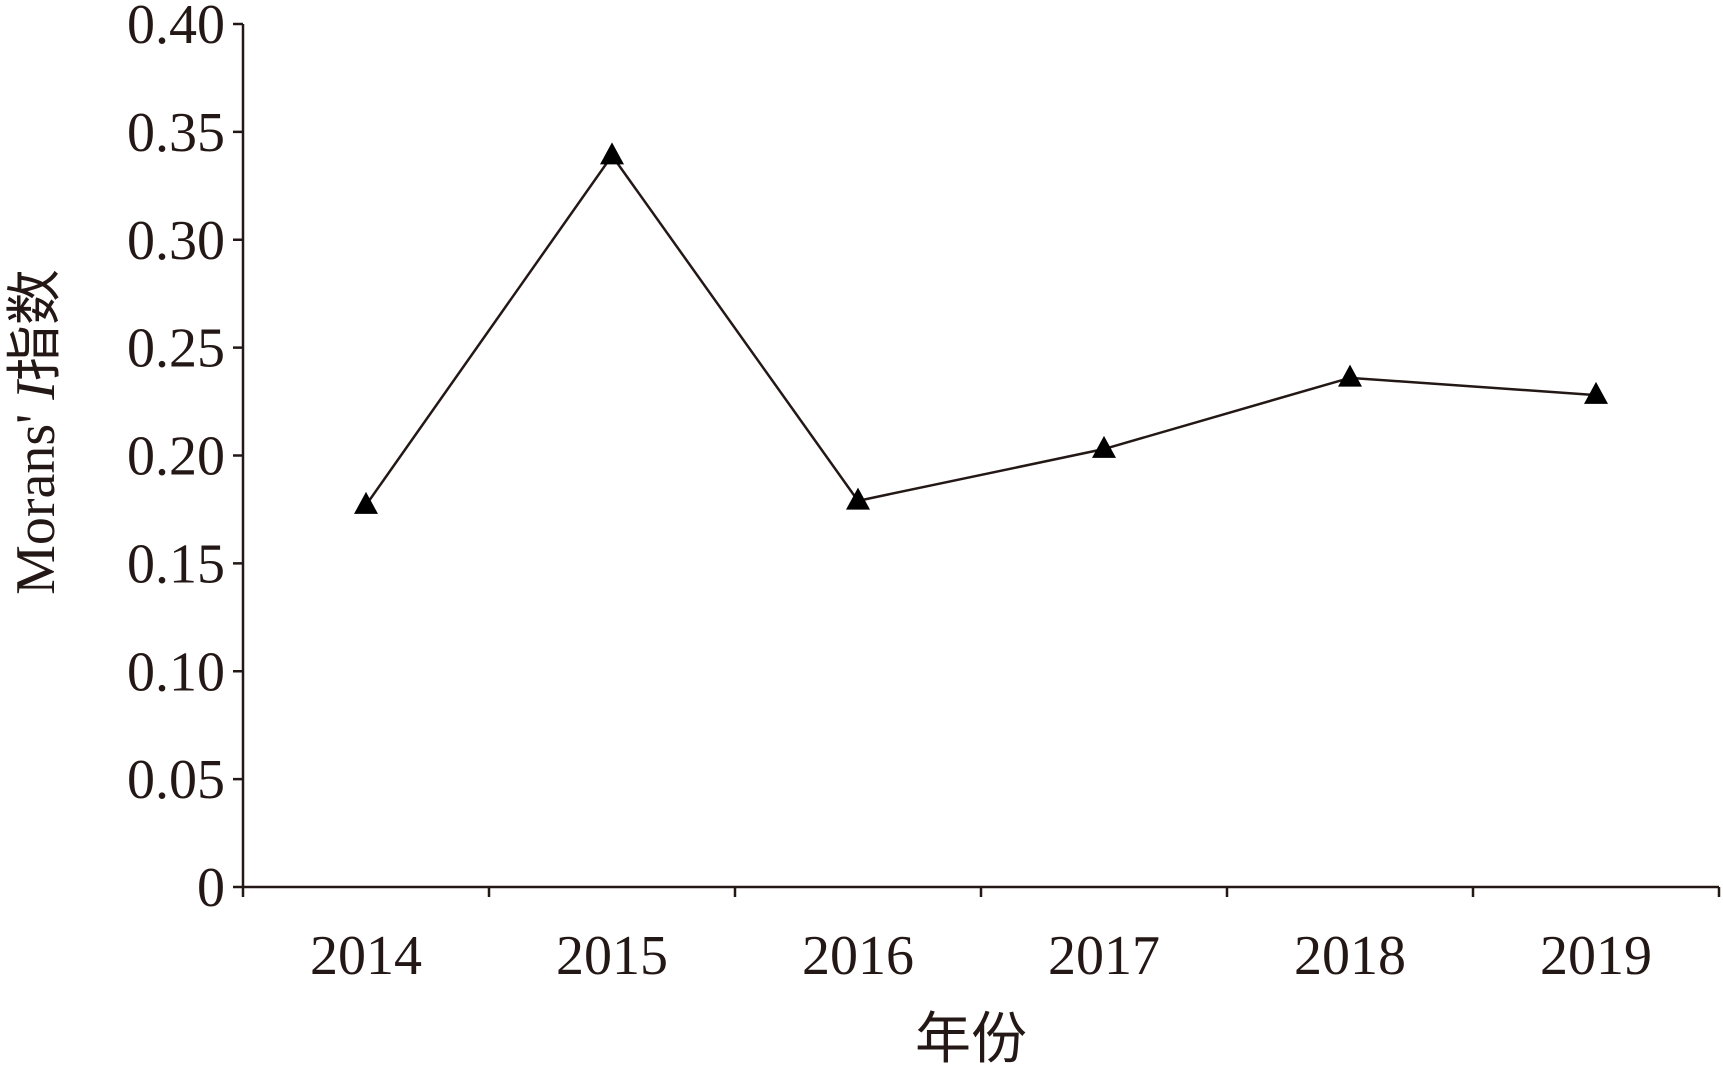 The width and height of the screenshot is (1723, 1068). Describe the element at coordinates (36, 325) in the screenshot. I see `y-axis-title-suffix: 指数` at that location.